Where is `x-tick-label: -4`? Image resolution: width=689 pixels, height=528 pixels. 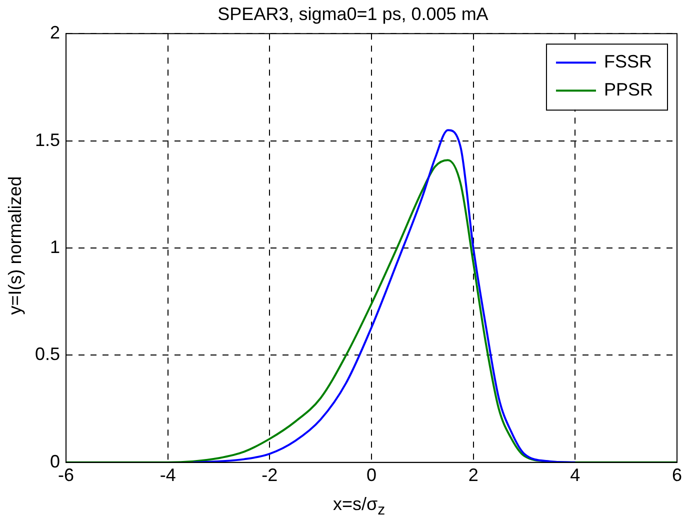 x-tick-label: -4 is located at coordinates (168, 475).